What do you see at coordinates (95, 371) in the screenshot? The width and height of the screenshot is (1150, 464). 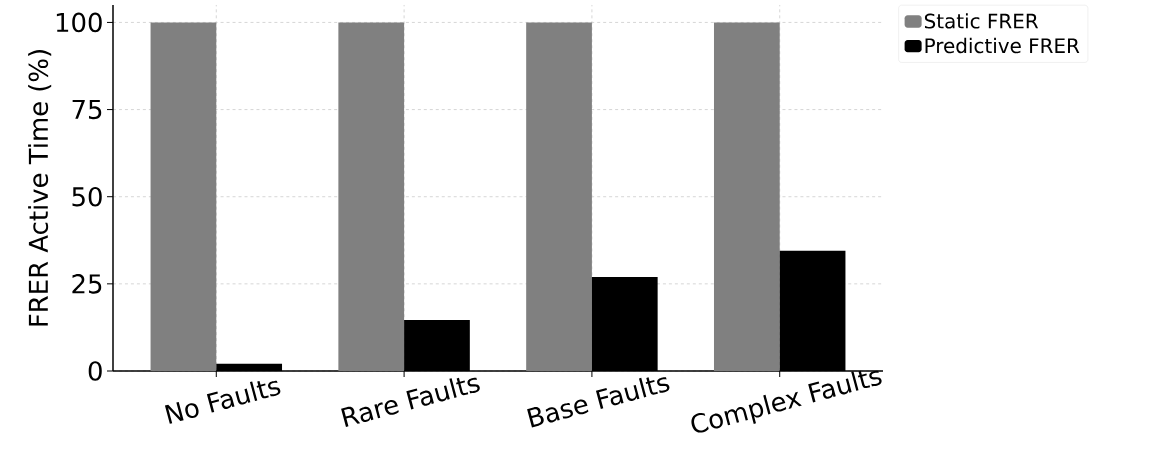 I see `y-tick-label: 0` at bounding box center [95, 371].